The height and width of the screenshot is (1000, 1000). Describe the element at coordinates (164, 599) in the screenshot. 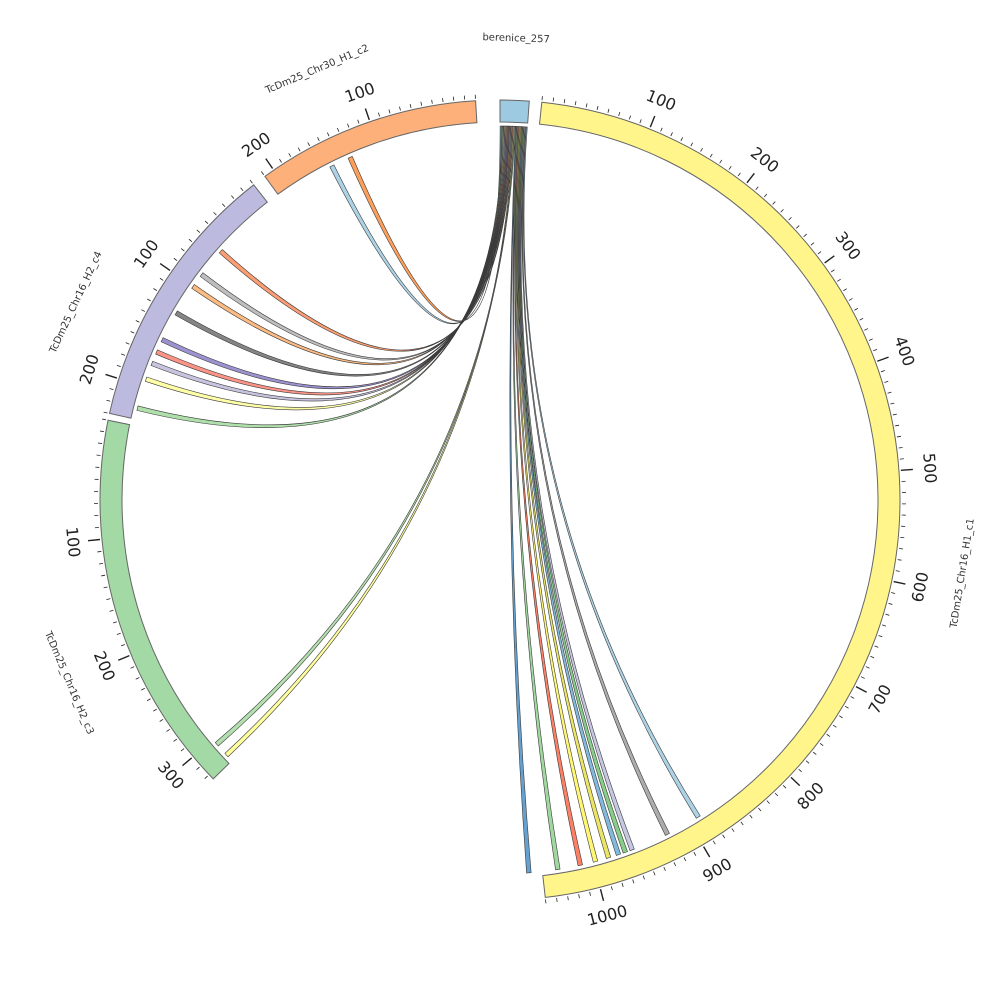

I see `segment-tcdm25-chr16-h2-c3` at that location.